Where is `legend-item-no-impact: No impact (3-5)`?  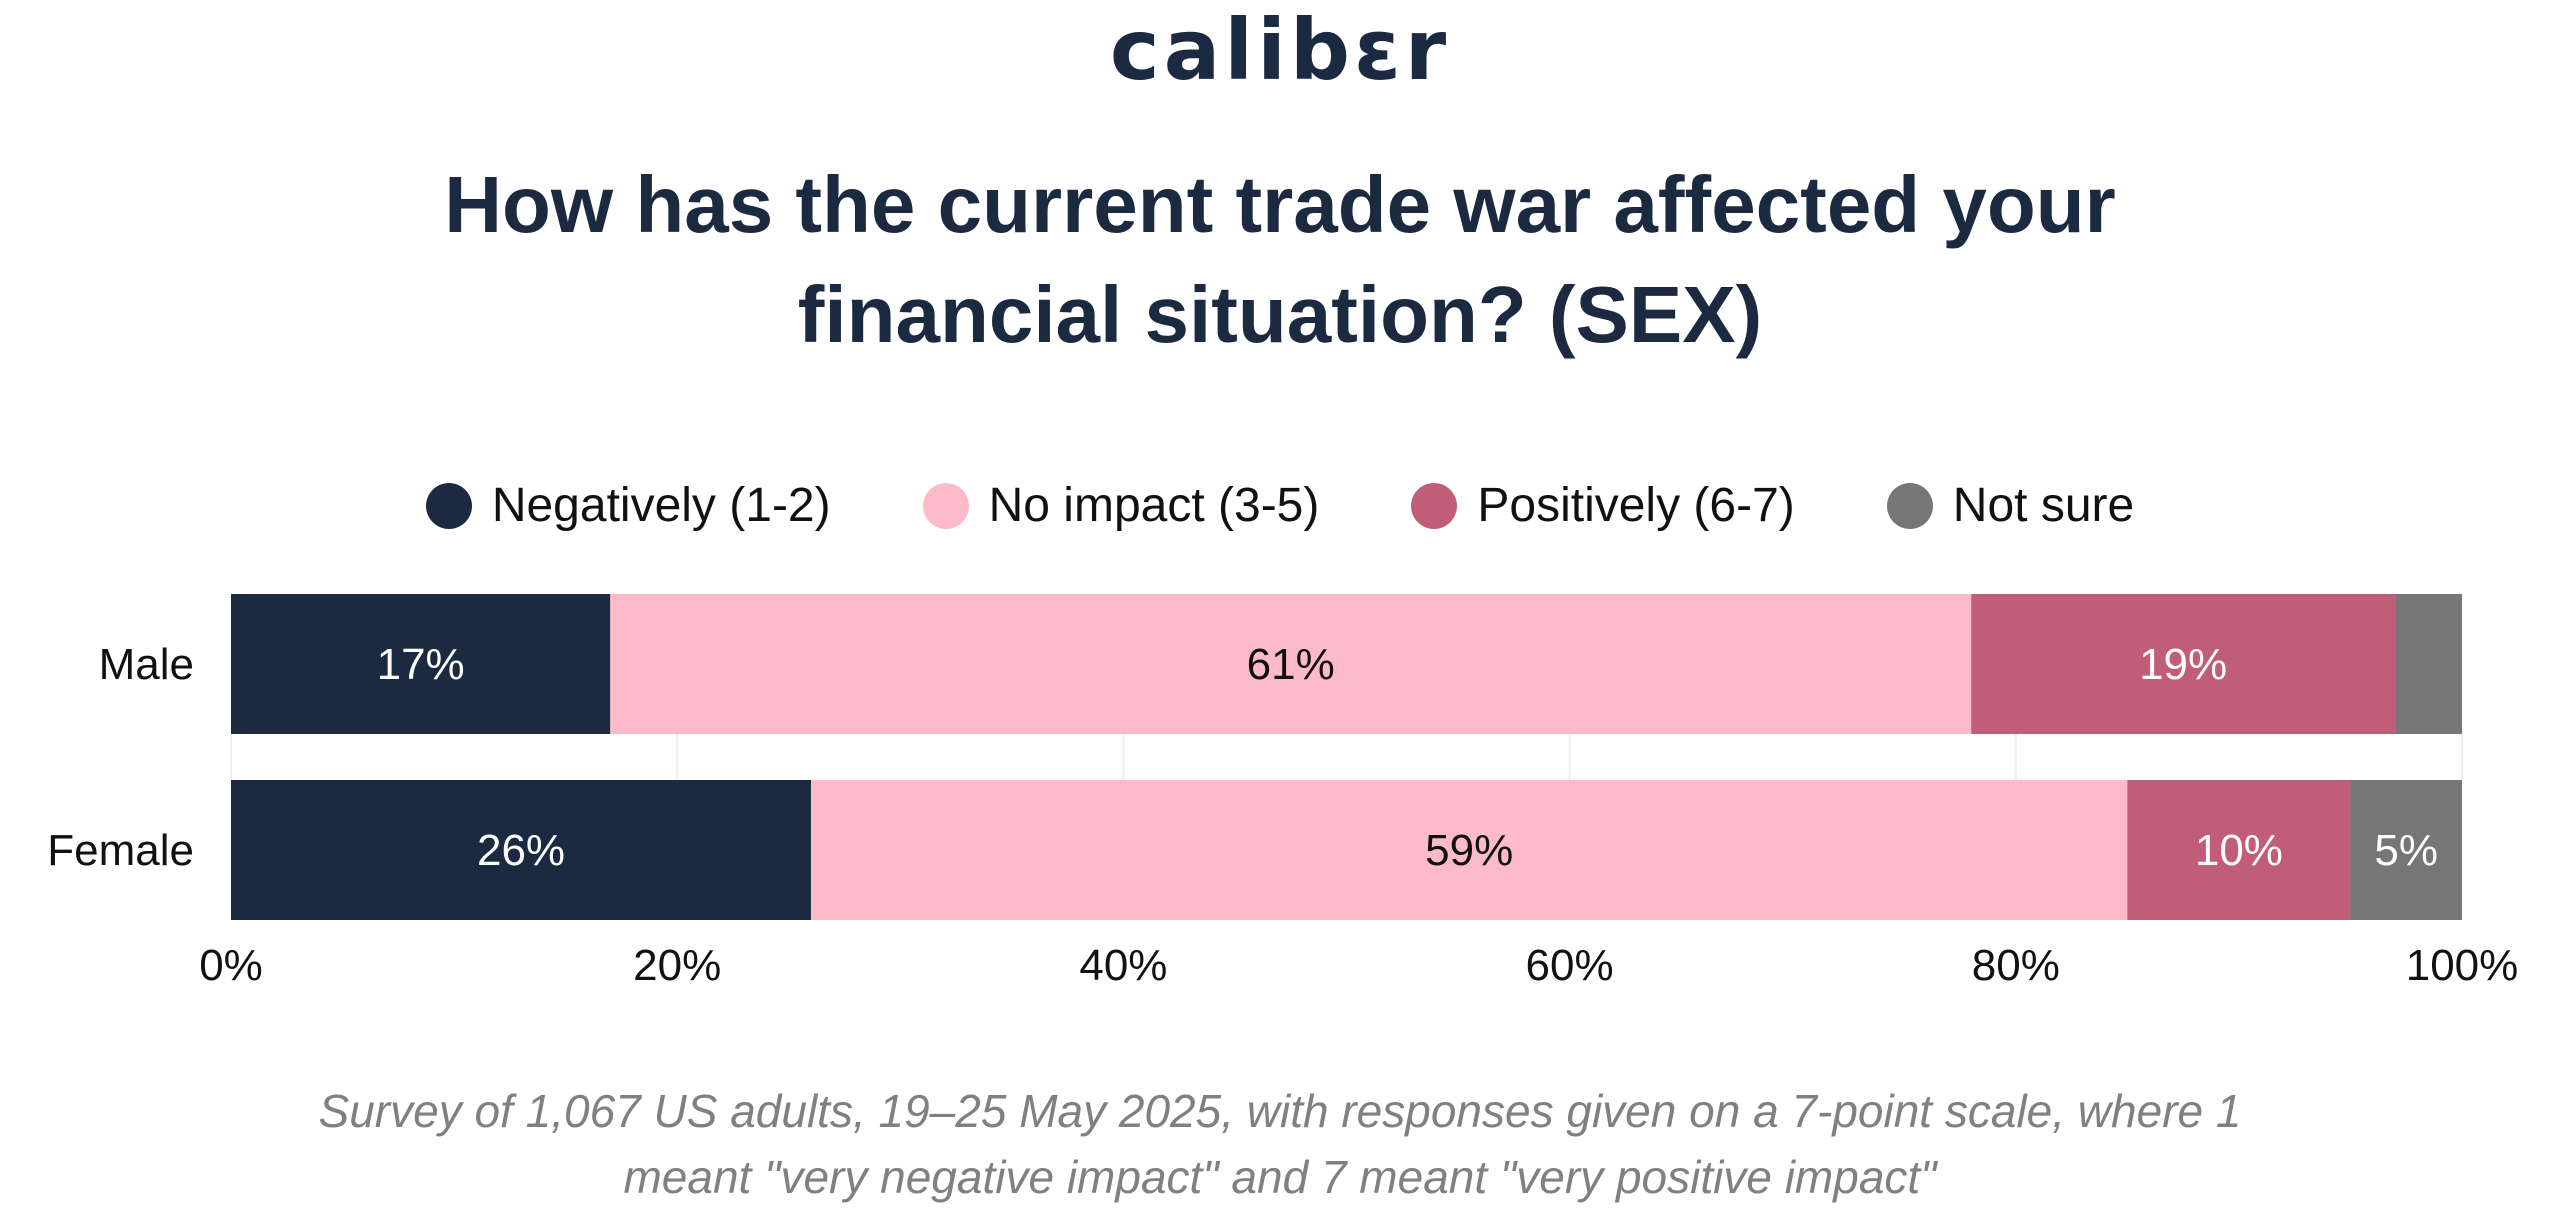 legend-item-no-impact: No impact (3-5) is located at coordinates (1121, 505).